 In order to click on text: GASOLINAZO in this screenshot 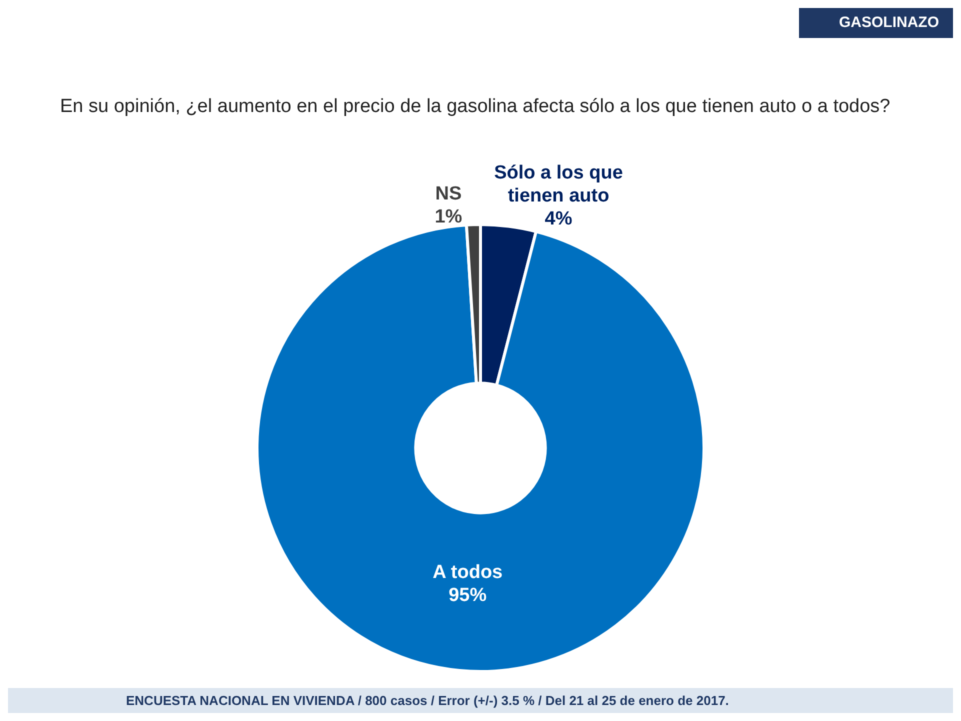, I will do `click(876, 23)`.